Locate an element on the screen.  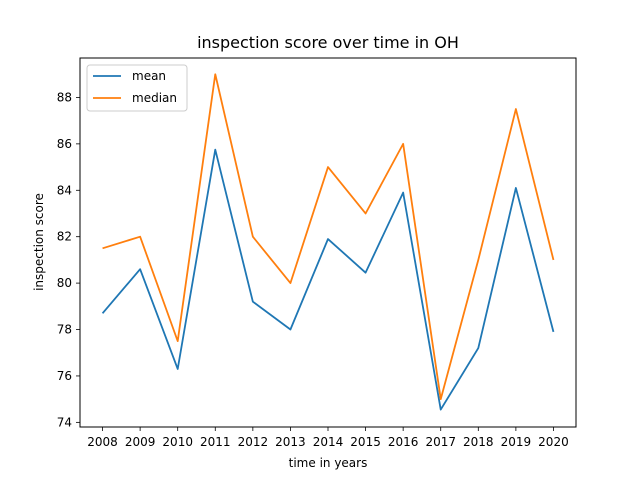
y-tick-label: 82 is located at coordinates (64, 237).